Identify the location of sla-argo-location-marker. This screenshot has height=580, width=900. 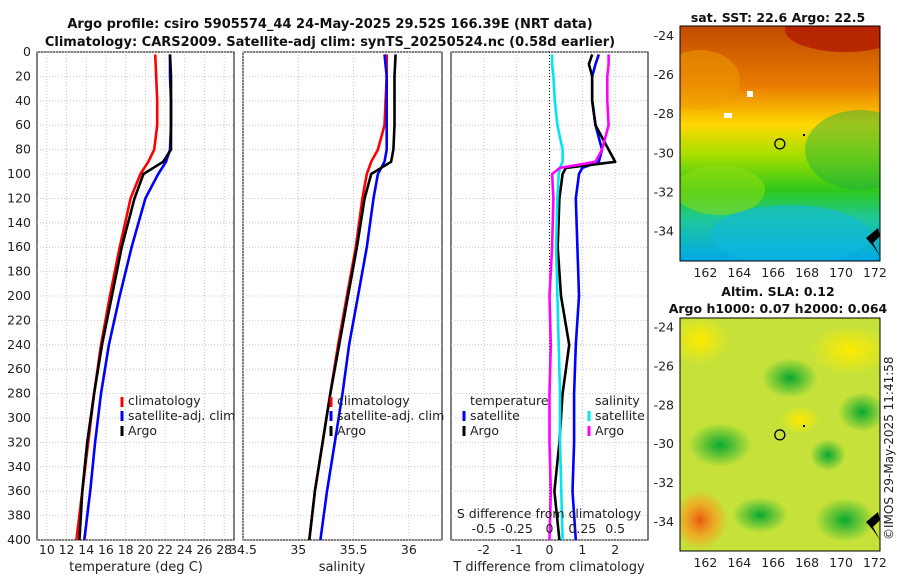
(780, 435).